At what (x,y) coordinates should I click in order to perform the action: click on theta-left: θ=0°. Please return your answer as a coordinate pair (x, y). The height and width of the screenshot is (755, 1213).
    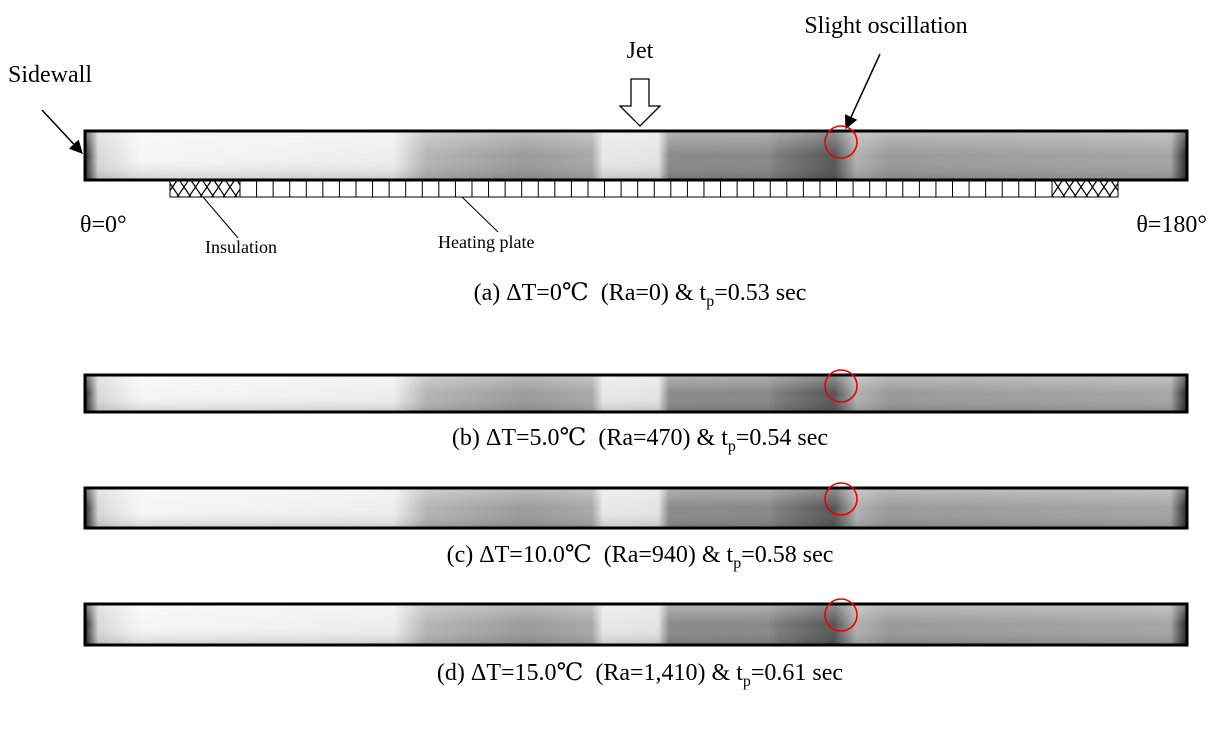
    Looking at the image, I should click on (103, 225).